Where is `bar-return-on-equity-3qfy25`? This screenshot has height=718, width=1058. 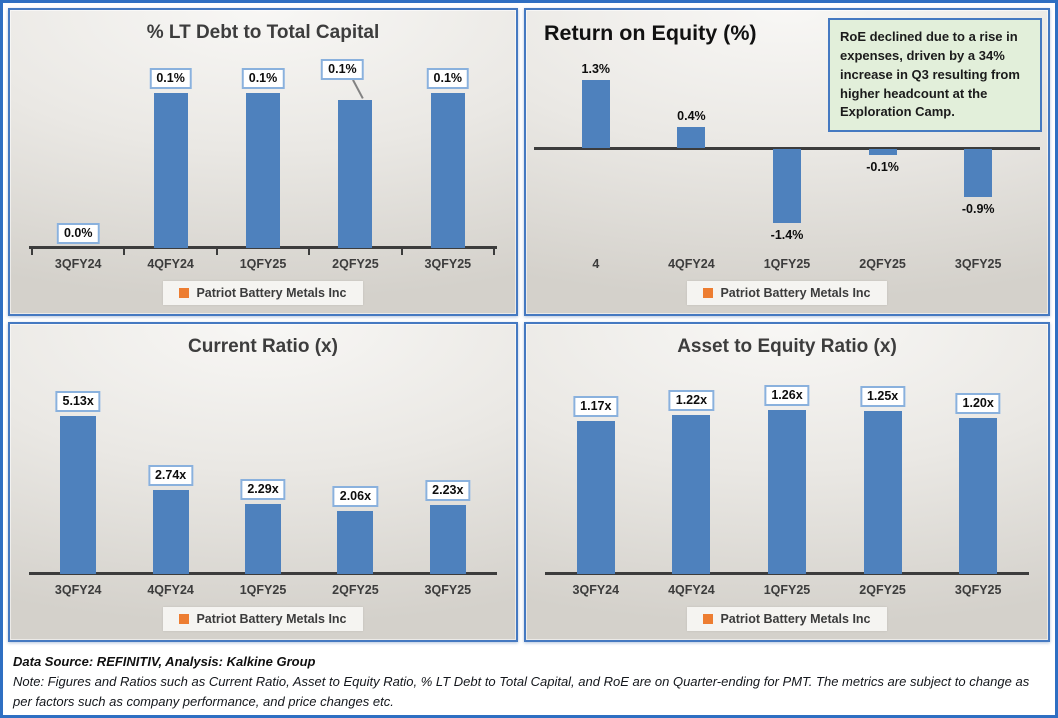
bar-return-on-equity-3qfy25 is located at coordinates (978, 173).